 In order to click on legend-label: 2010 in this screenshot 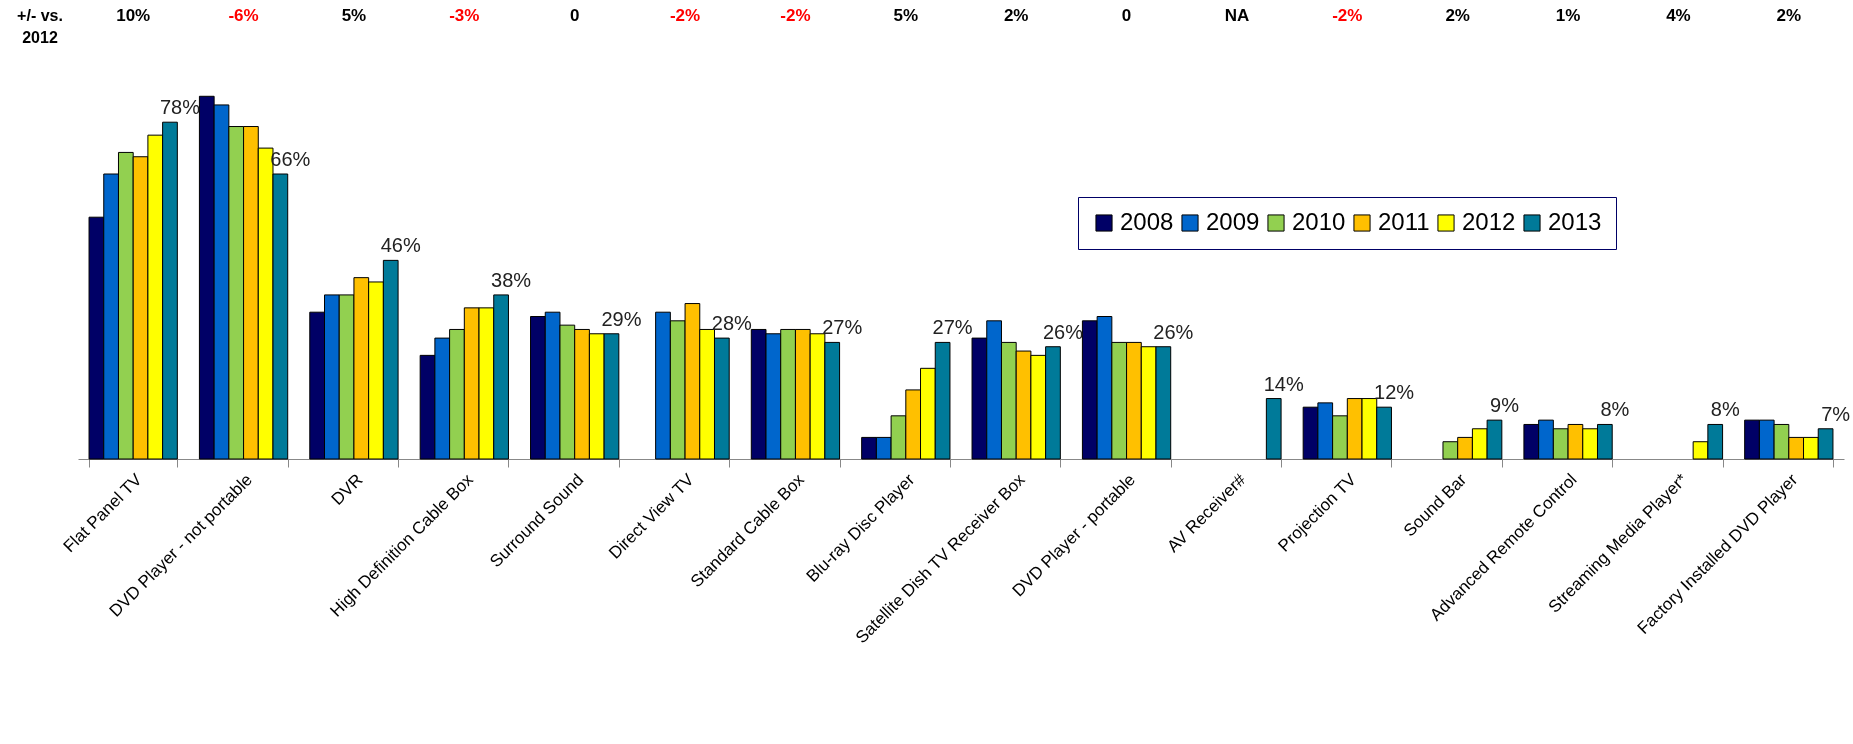, I will do `click(1319, 221)`.